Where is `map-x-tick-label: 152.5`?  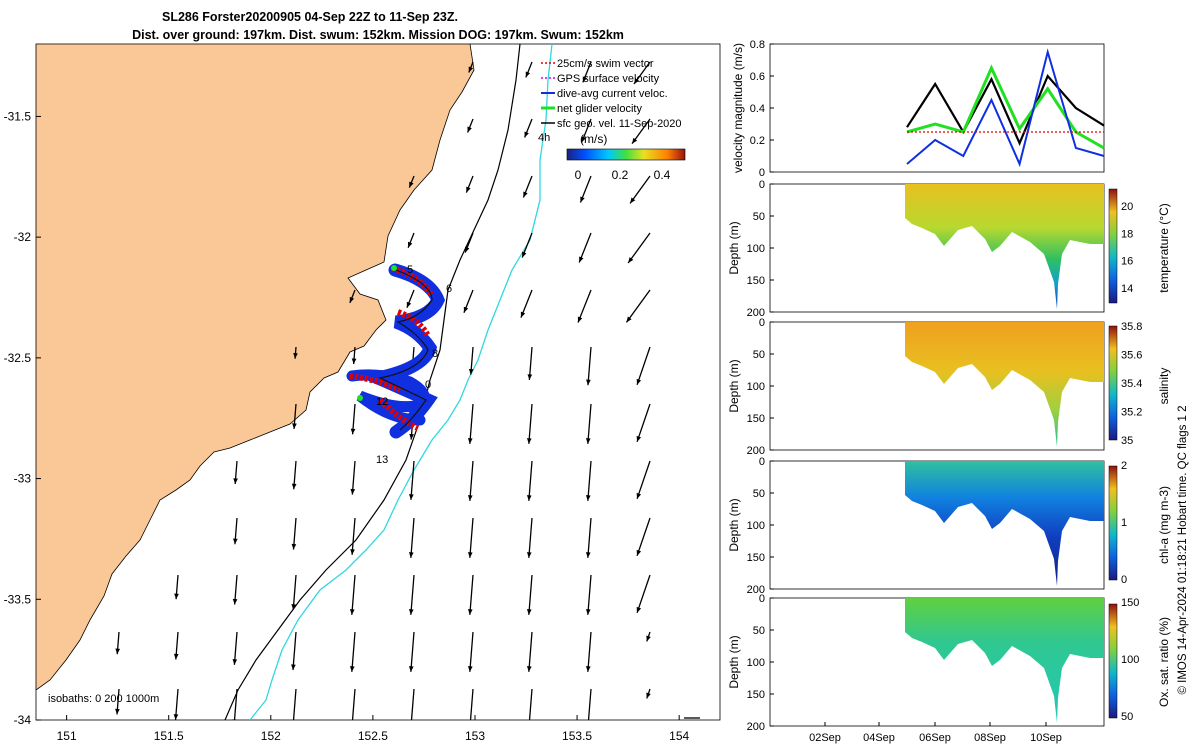 map-x-tick-label: 152.5 is located at coordinates (373, 736).